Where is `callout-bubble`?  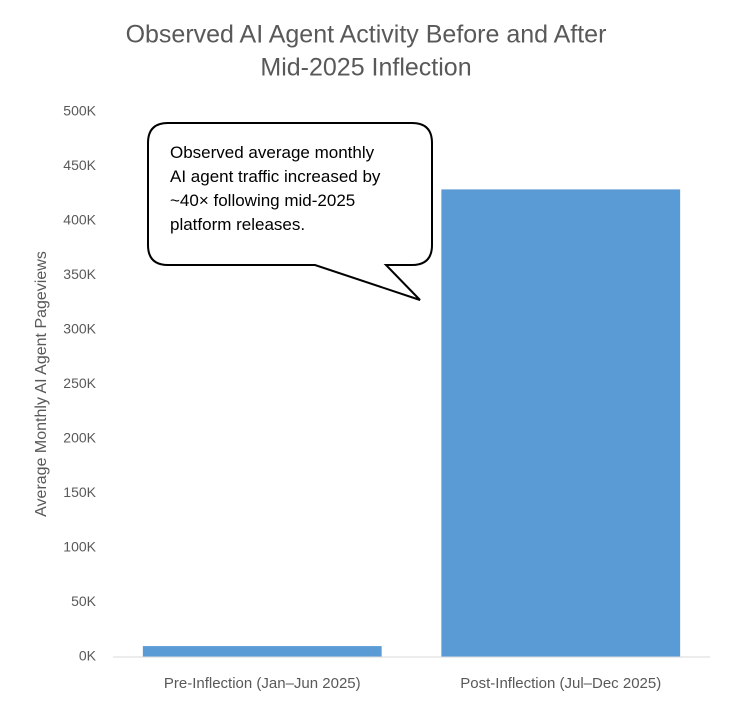 callout-bubble is located at coordinates (290, 211).